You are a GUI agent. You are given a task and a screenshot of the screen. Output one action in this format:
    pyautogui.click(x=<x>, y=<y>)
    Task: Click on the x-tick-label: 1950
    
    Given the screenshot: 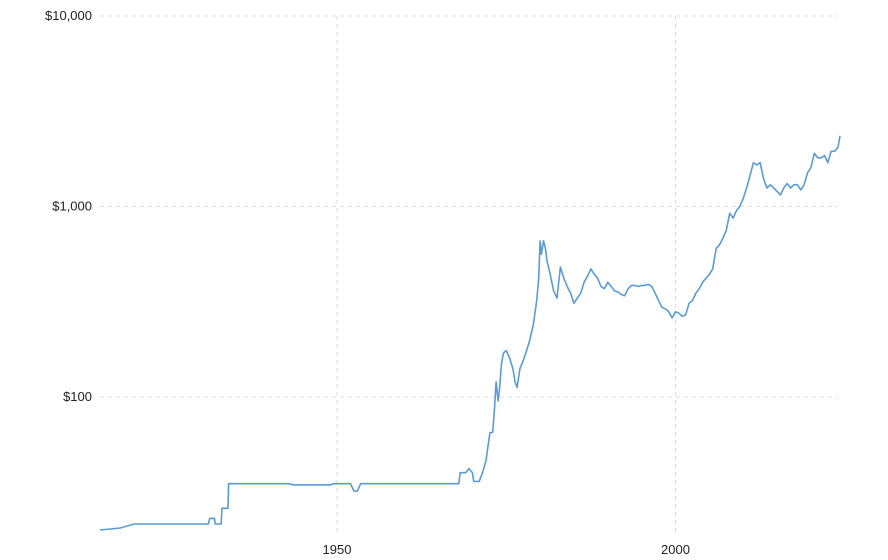 What is the action you would take?
    pyautogui.click(x=337, y=549)
    